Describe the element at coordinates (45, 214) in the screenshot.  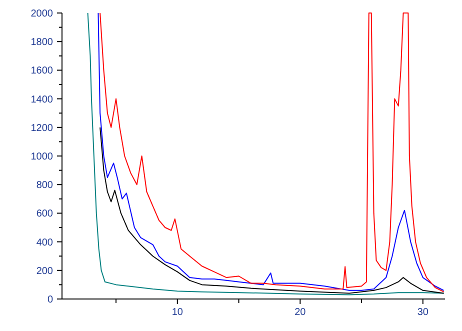
I see `y-tick-label: 600` at that location.